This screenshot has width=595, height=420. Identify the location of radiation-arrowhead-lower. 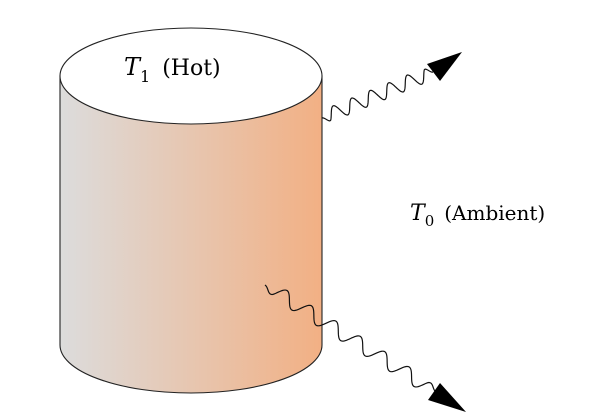
(447, 397).